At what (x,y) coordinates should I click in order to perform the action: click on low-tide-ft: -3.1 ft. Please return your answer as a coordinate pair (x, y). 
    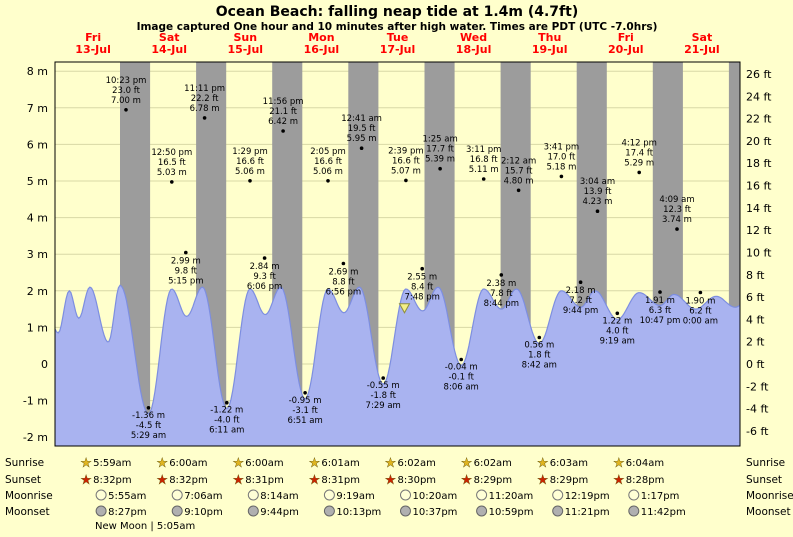
    Looking at the image, I should click on (305, 411).